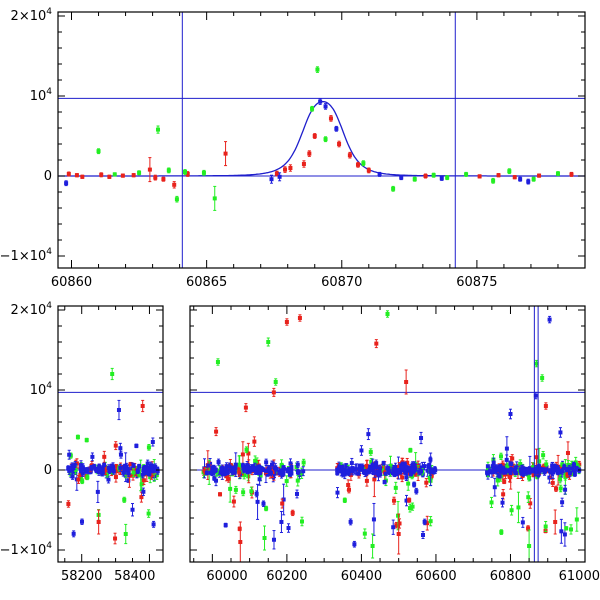 This screenshot has width=600, height=600. I want to click on blue-outlier-point, so click(152, 442).